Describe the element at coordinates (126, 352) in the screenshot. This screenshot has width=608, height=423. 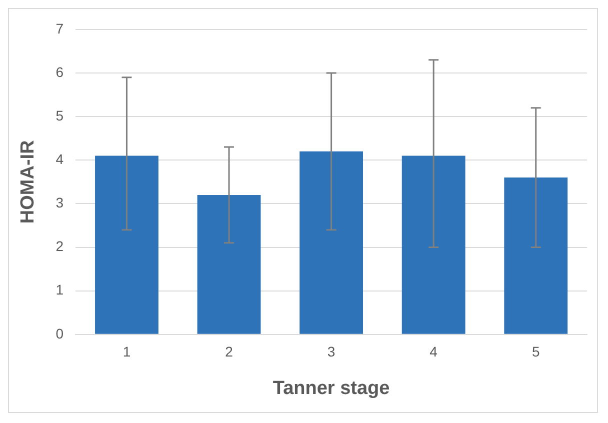
I see `x-tick-label: 1` at that location.